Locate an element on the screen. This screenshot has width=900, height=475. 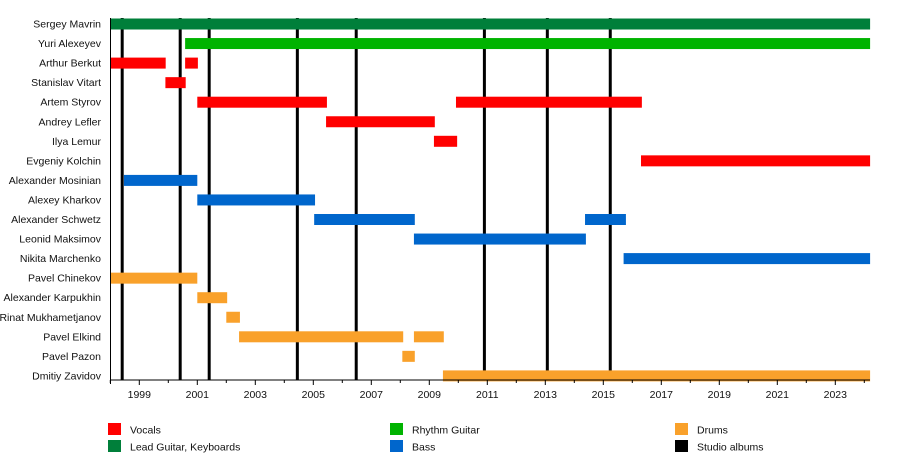
member-label: Pavel Elkind is located at coordinates (72, 337).